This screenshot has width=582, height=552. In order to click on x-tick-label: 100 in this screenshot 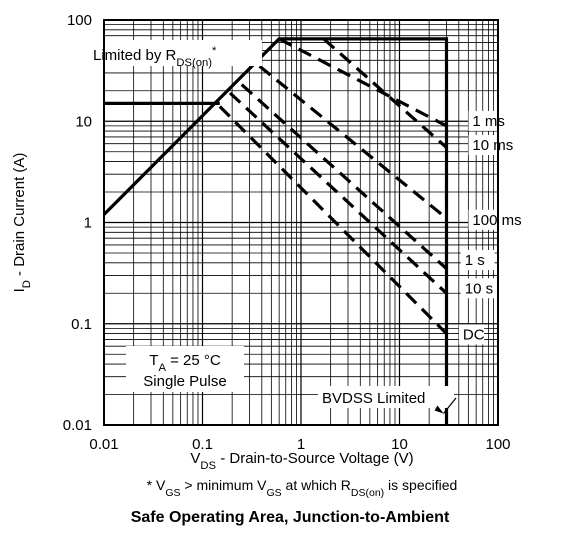, I will do `click(497, 444)`.